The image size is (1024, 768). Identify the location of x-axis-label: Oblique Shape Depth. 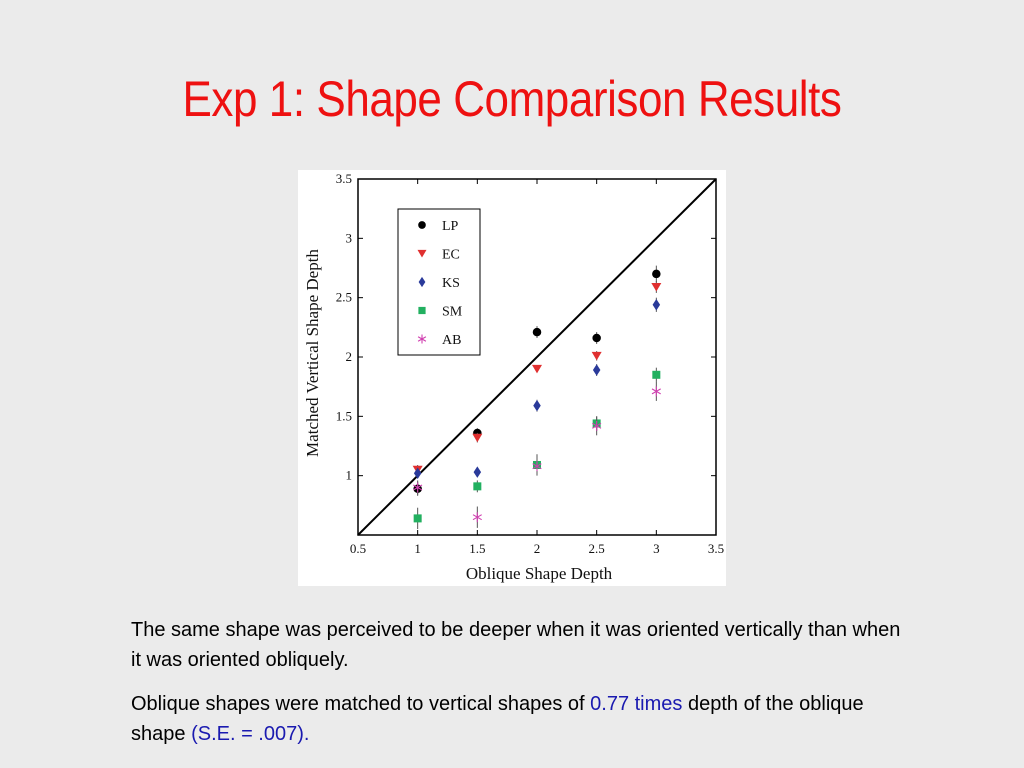
(539, 573).